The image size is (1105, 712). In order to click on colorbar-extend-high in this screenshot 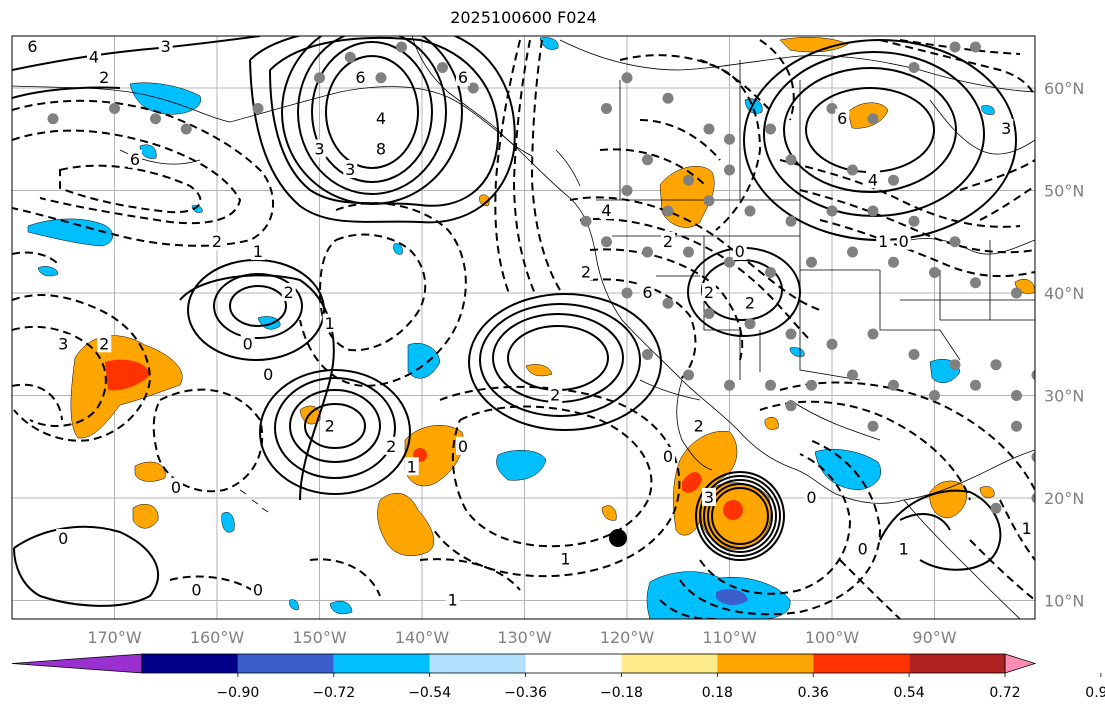, I will do `click(1020, 663)`.